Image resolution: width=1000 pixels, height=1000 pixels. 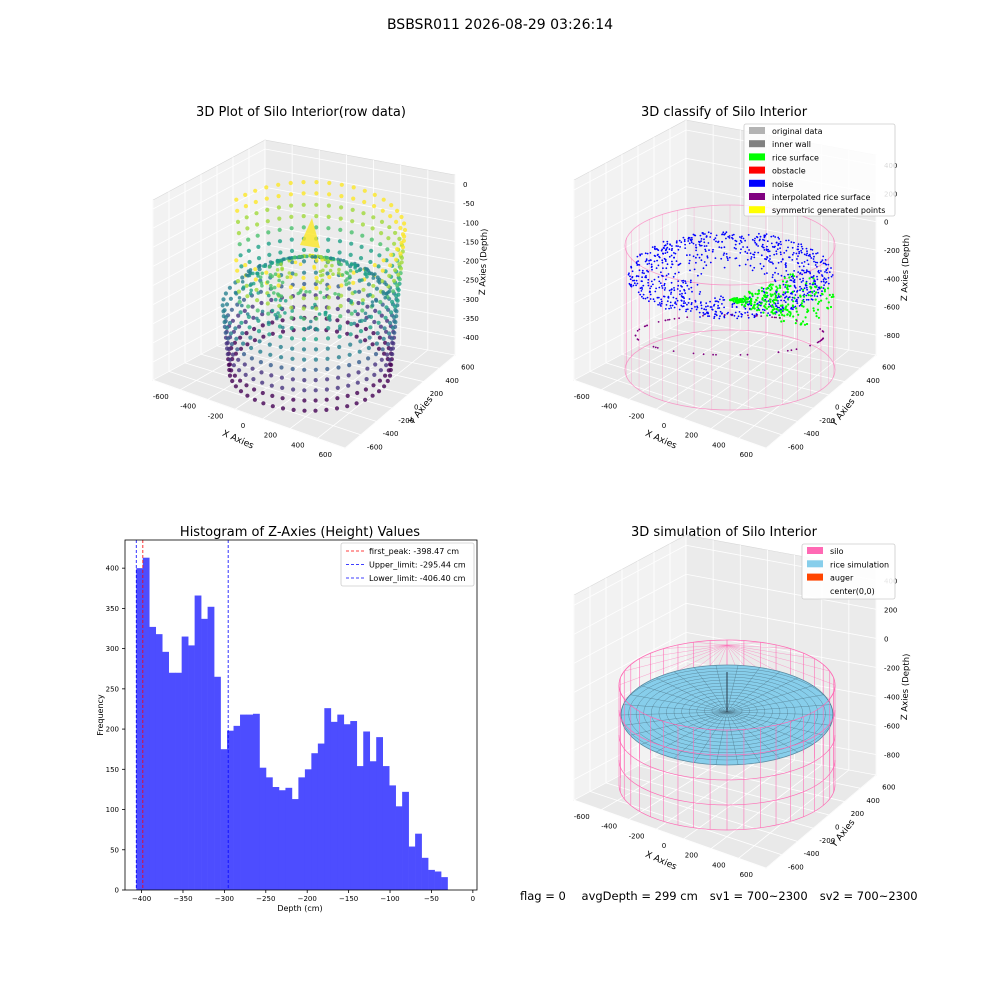 What do you see at coordinates (892, 668) in the screenshot?
I see `z-tick-label: -200` at bounding box center [892, 668].